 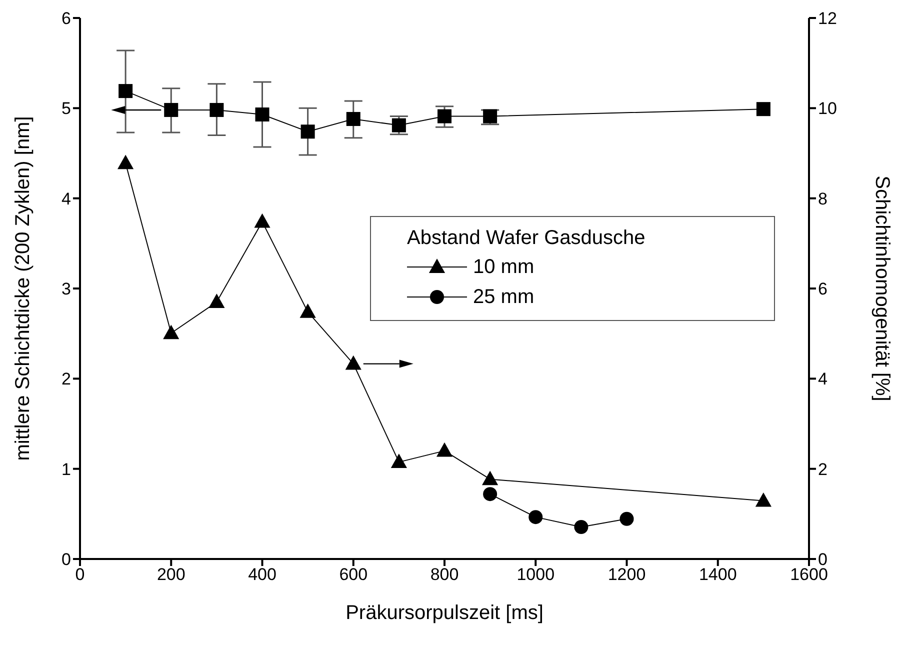 What do you see at coordinates (66, 560) in the screenshot?
I see `y-tick-label: 0` at bounding box center [66, 560].